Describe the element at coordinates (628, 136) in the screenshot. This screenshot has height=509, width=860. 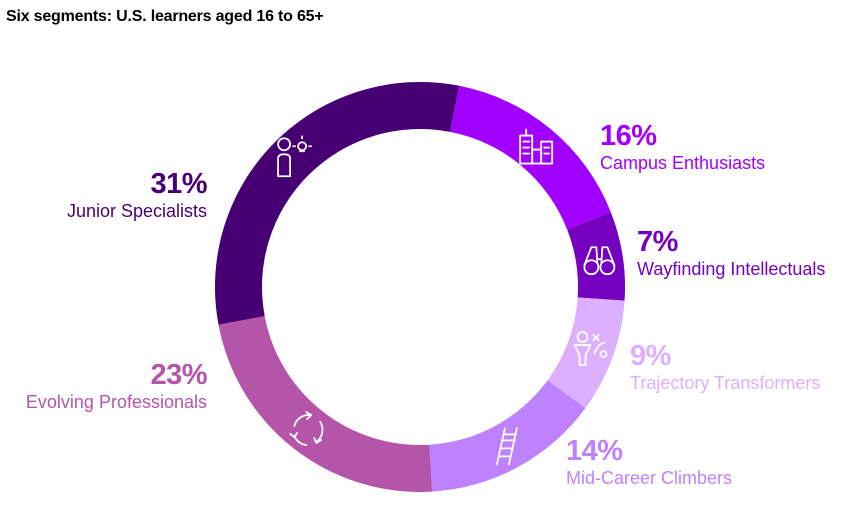
I see `value-label: 16%` at that location.